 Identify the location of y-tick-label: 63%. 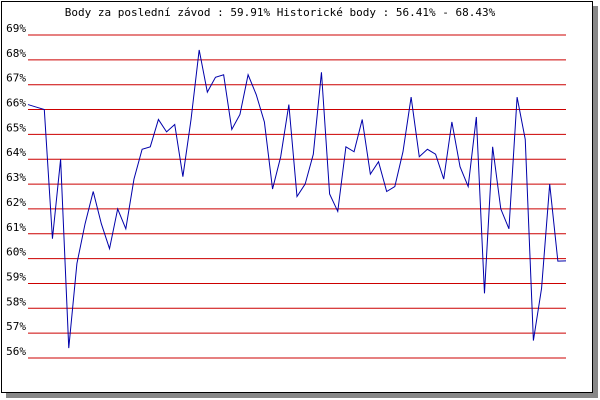
(16, 177).